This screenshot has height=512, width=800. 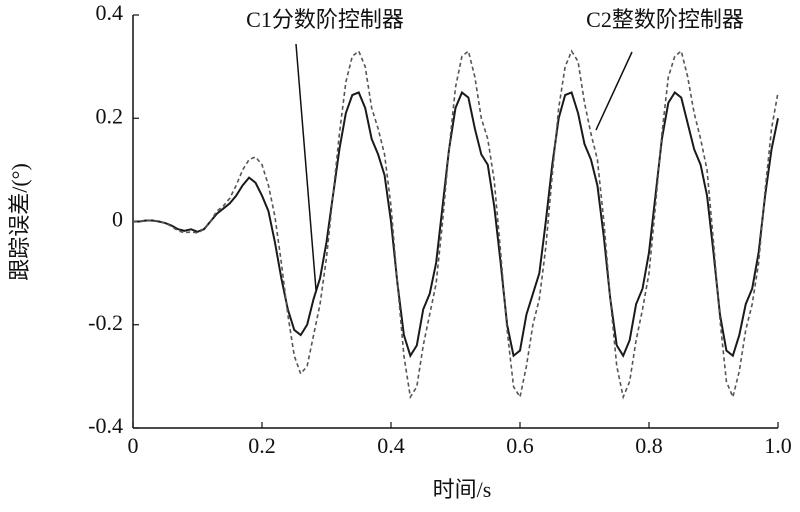 I want to click on x-tick-label: 0.8, so click(x=649, y=445).